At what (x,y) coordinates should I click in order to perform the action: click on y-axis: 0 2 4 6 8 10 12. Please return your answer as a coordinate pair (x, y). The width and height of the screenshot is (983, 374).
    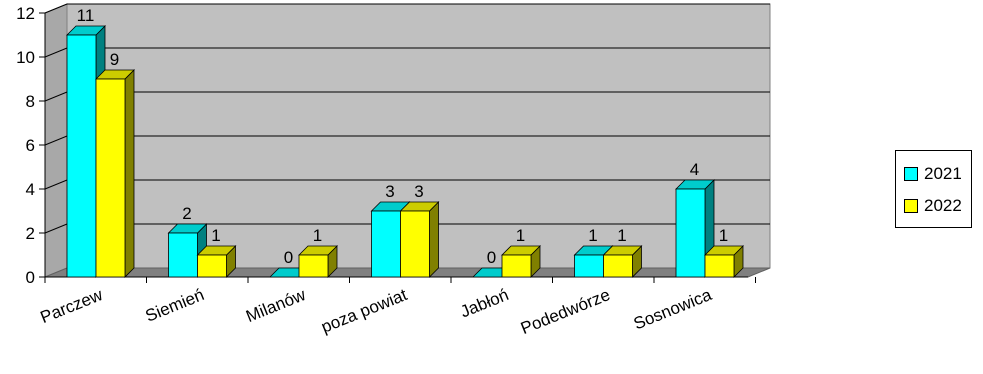
    Looking at the image, I should click on (31, 145).